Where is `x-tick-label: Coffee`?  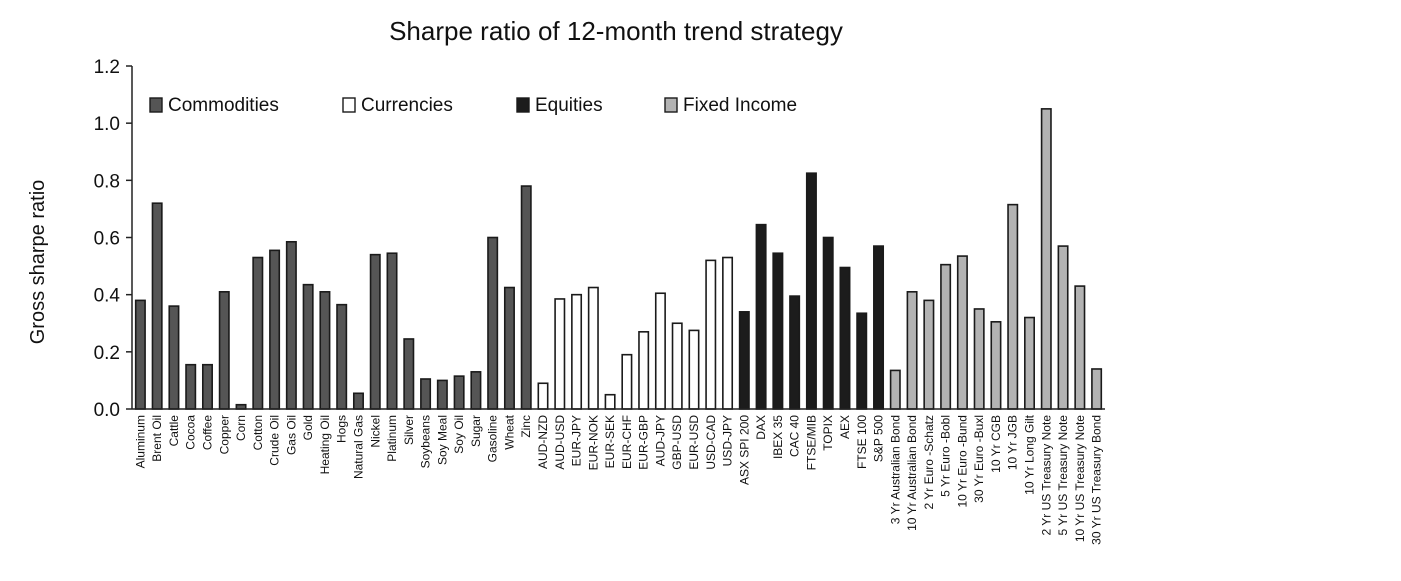 x-tick-label: Coffee is located at coordinates (207, 432).